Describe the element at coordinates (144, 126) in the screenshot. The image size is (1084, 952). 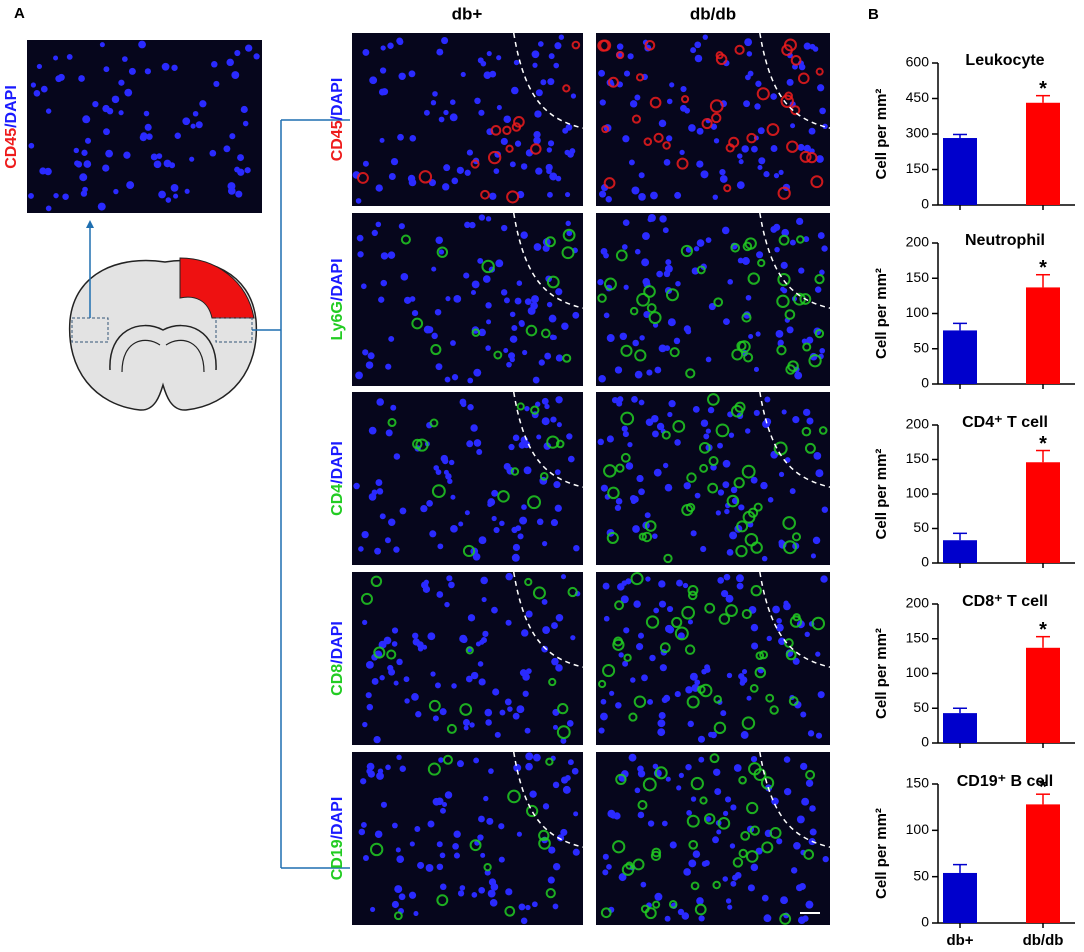
I see `micrograph` at that location.